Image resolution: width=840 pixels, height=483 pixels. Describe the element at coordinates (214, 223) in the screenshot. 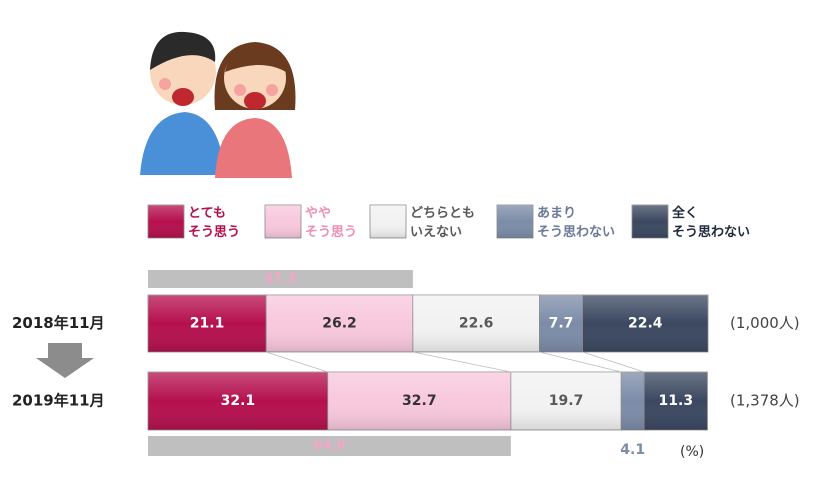

I see `legend-label: とてもそう思う` at that location.